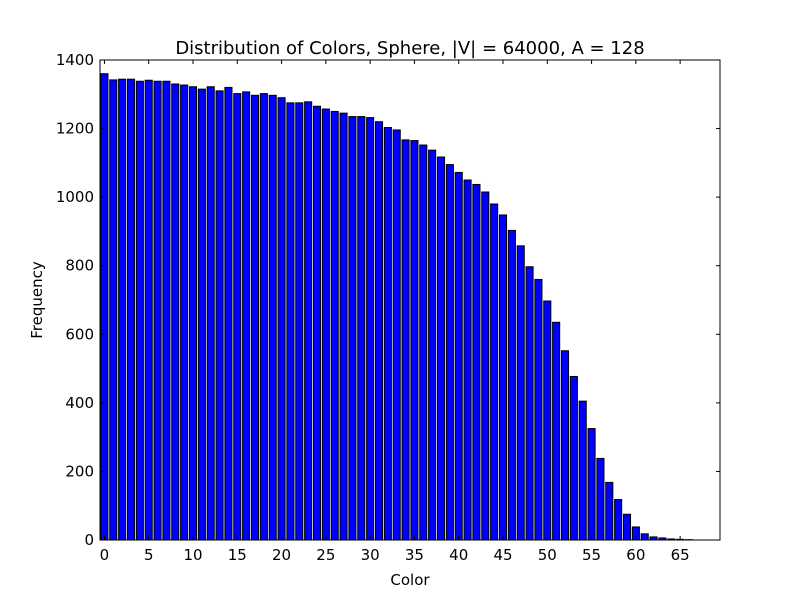 The width and height of the screenshot is (800, 600). I want to click on y-tick-label-1000: 1000, so click(75, 197).